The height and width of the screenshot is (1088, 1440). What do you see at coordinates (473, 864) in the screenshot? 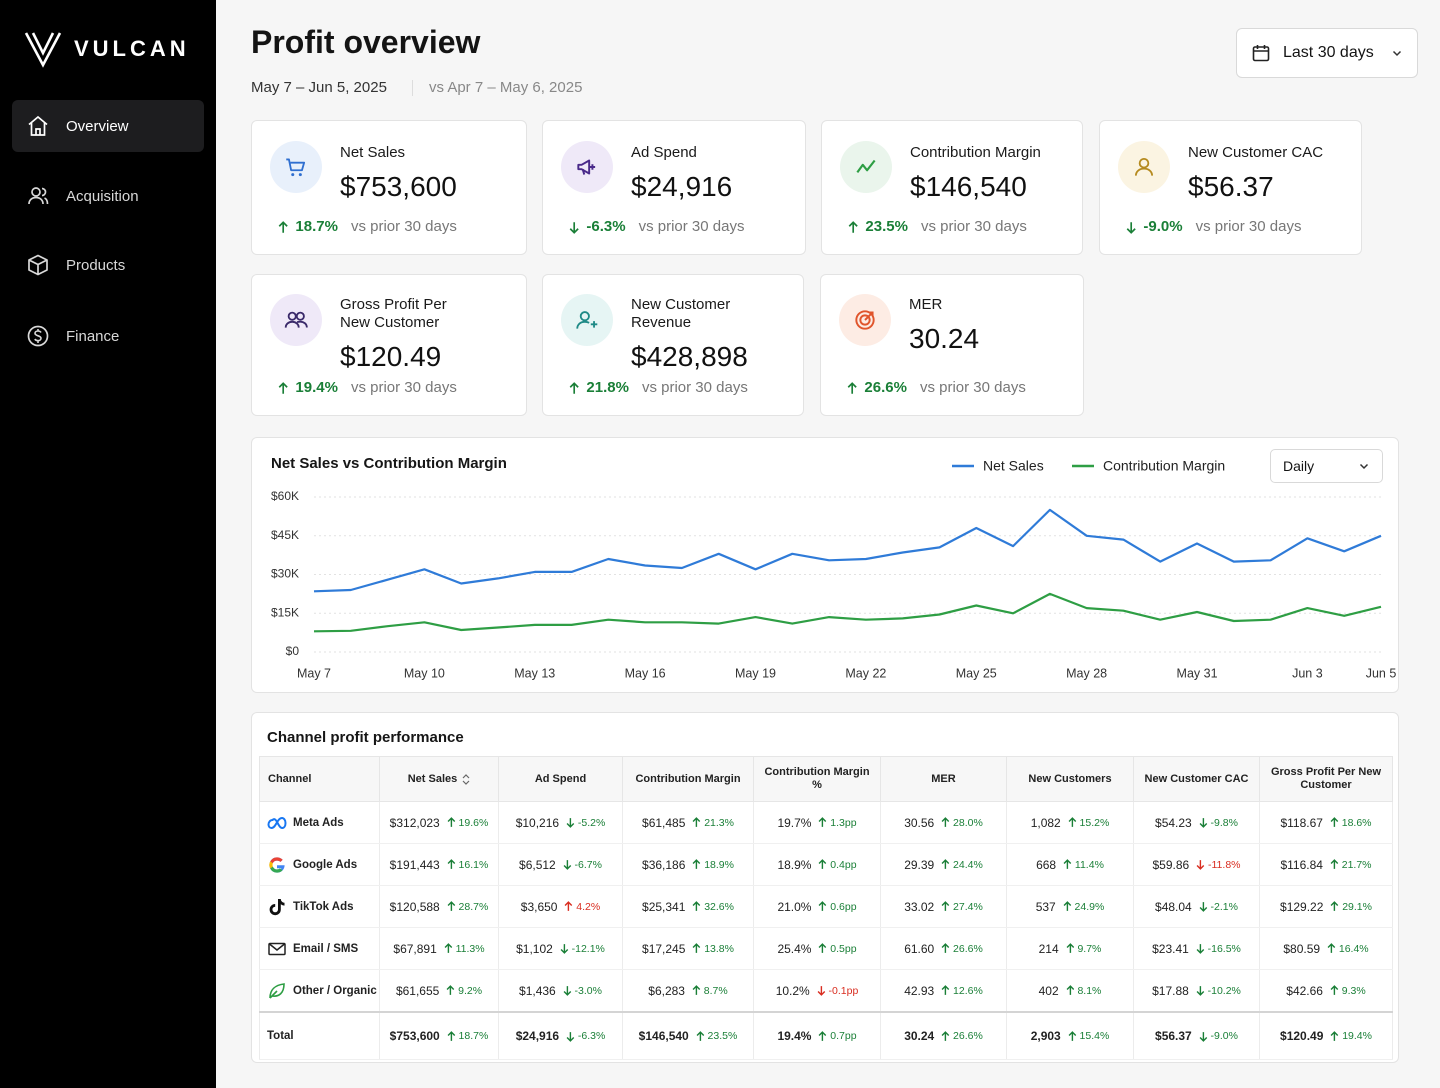
I see `cell-change-text: 16.1%` at bounding box center [473, 864].